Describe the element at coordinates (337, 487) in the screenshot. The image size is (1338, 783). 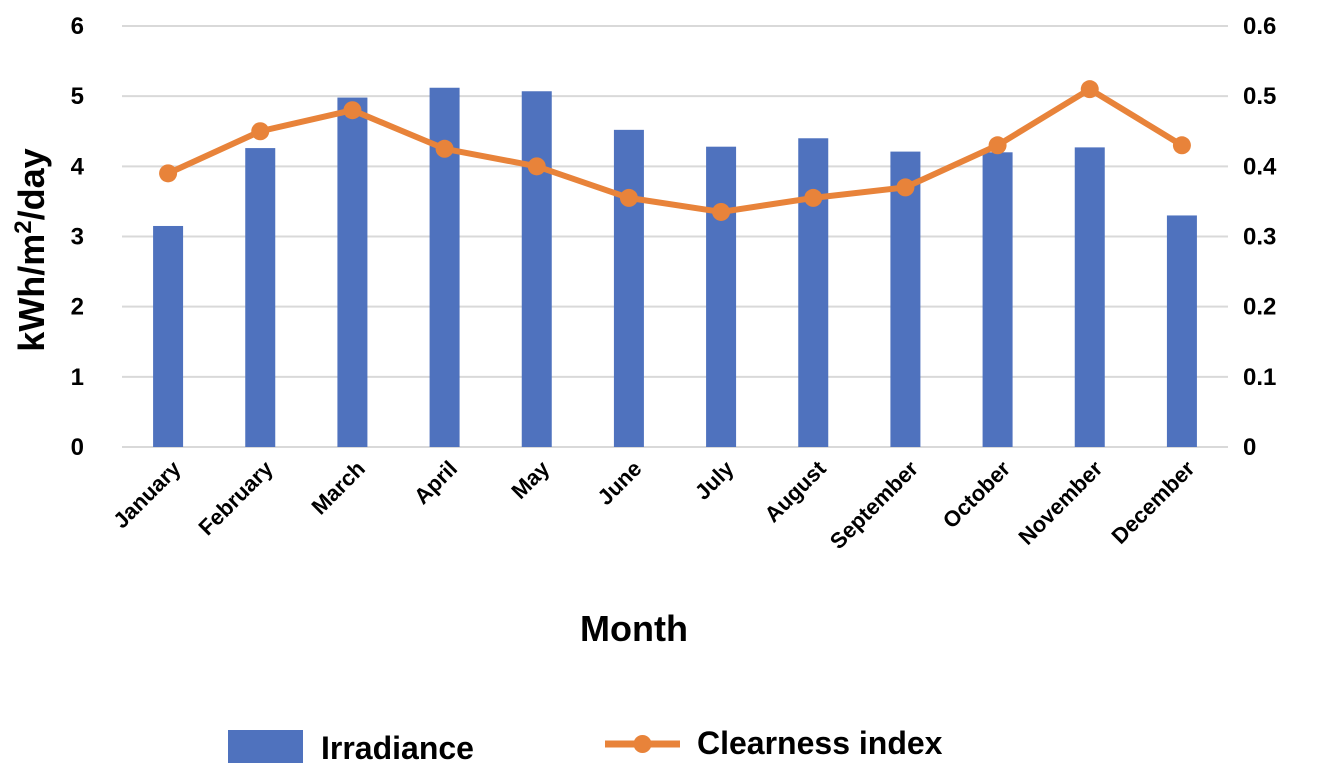
I see `x-tick-label: March` at that location.